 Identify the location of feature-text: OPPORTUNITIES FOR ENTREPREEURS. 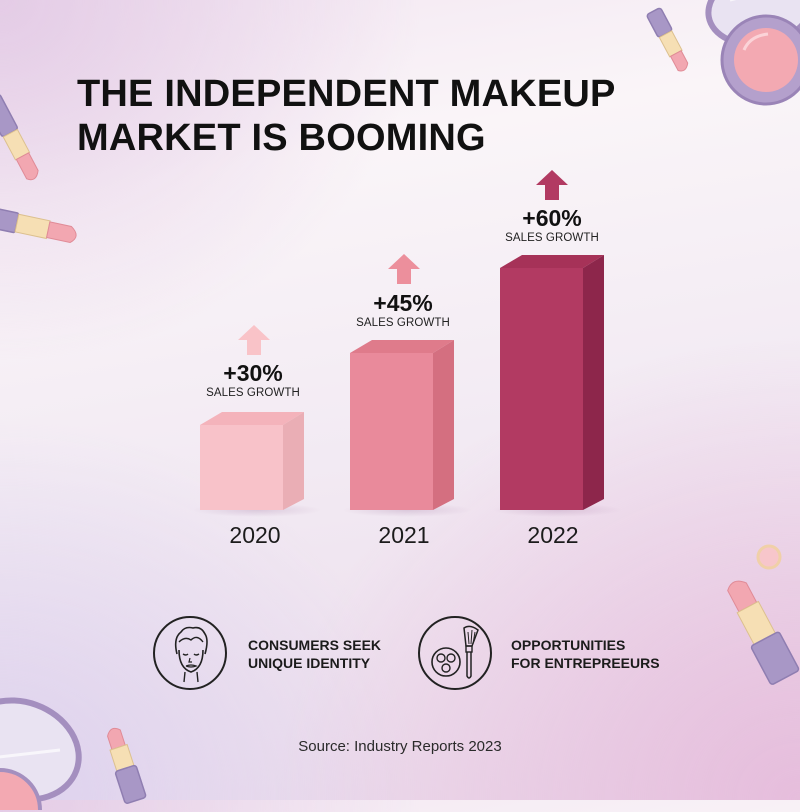
(585, 654).